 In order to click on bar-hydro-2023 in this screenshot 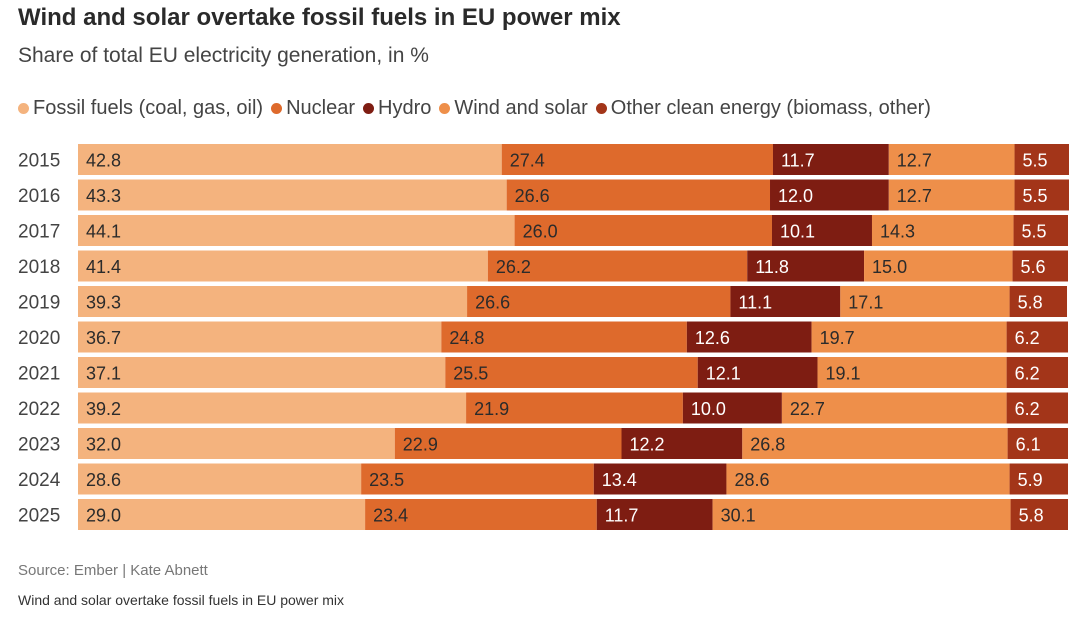, I will do `click(682, 443)`.